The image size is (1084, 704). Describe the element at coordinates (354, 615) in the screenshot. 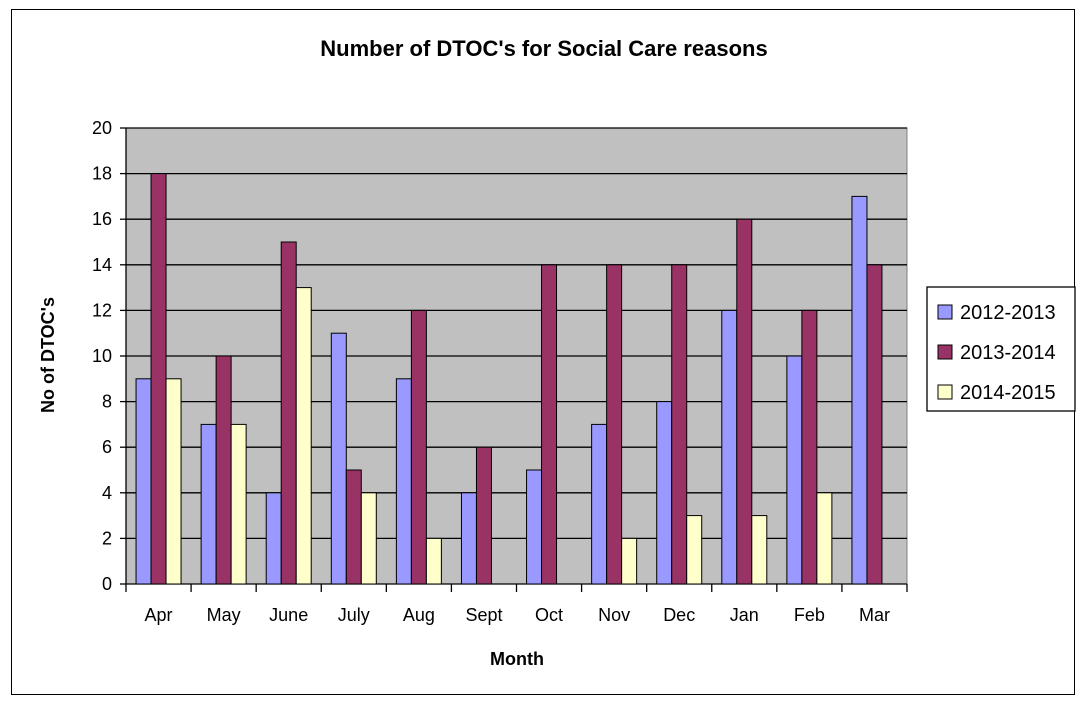

I see `x-tick-label: July` at that location.